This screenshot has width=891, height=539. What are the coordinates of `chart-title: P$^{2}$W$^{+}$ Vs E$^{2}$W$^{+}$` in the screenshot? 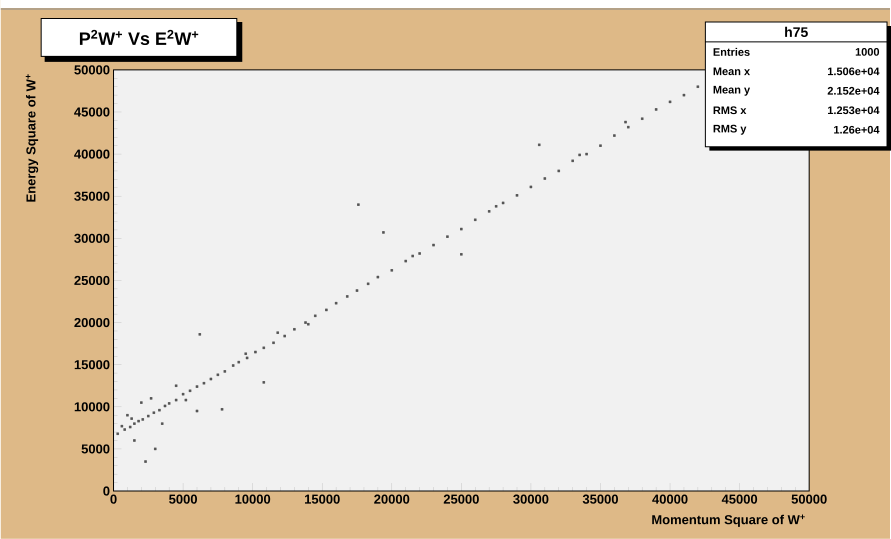 It's located at (139, 38).